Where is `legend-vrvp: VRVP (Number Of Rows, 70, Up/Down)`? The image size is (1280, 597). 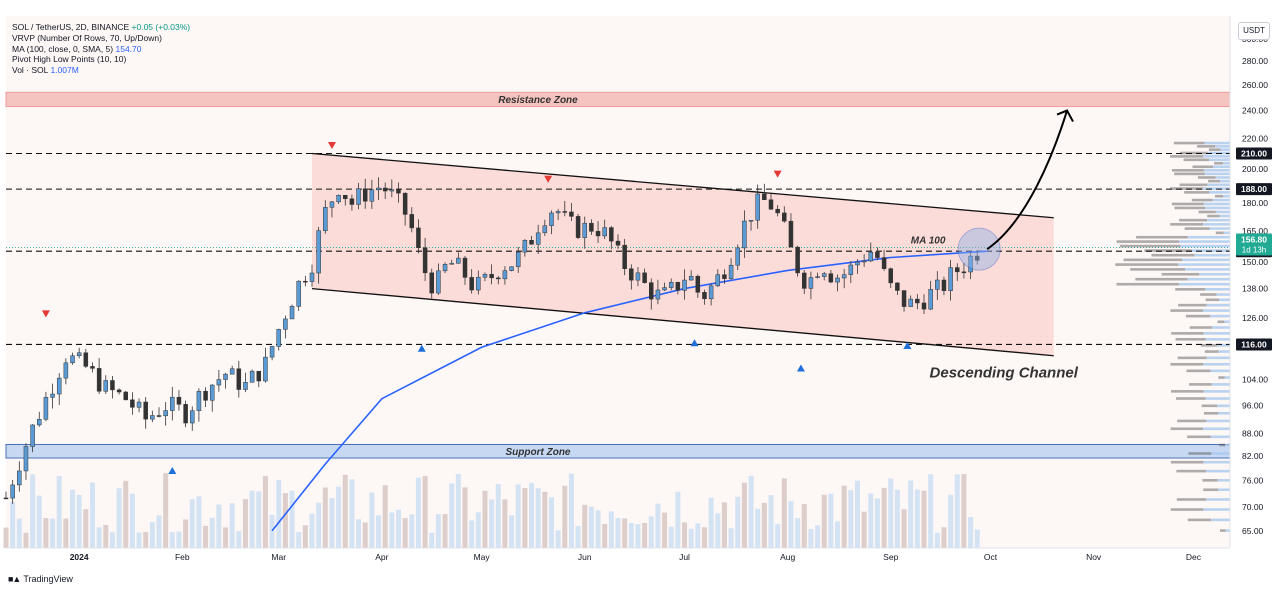
legend-vrvp: VRVP (Number Of Rows, 70, Up/Down) is located at coordinates (87, 37).